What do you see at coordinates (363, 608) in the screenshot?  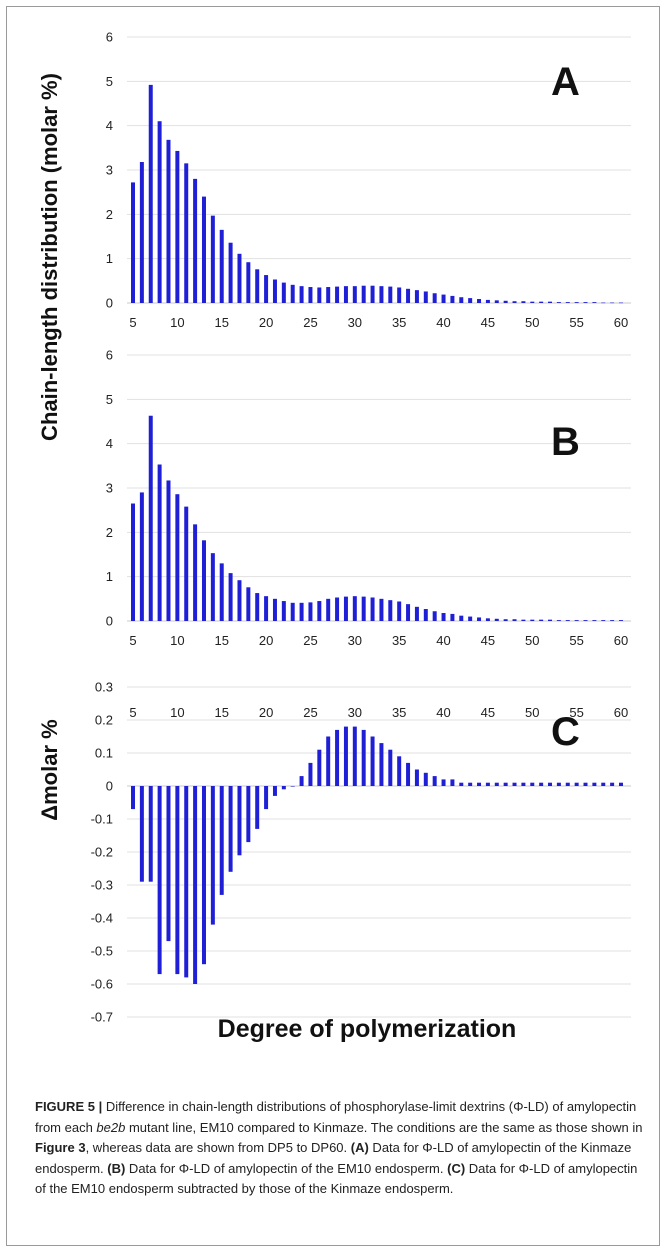 I see `panel-b-bar-dp31` at bounding box center [363, 608].